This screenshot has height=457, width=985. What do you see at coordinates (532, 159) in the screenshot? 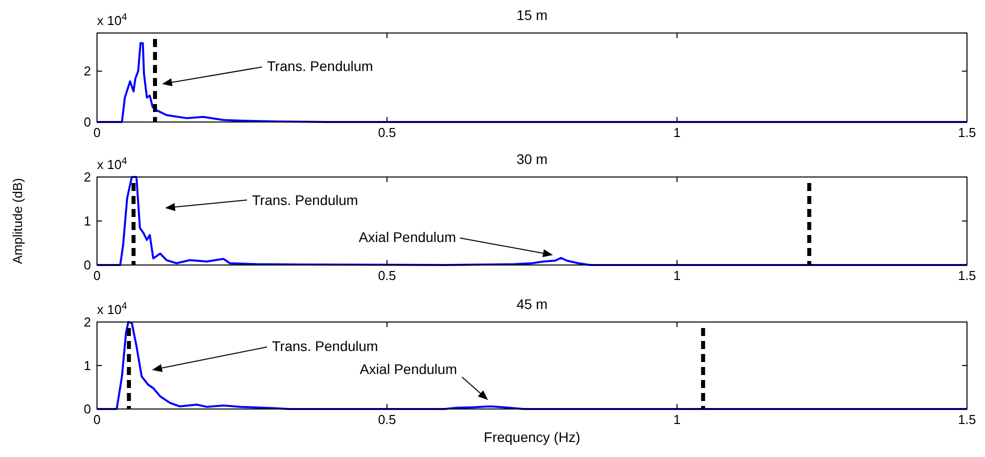
I see `chart-title: 30 m` at bounding box center [532, 159].